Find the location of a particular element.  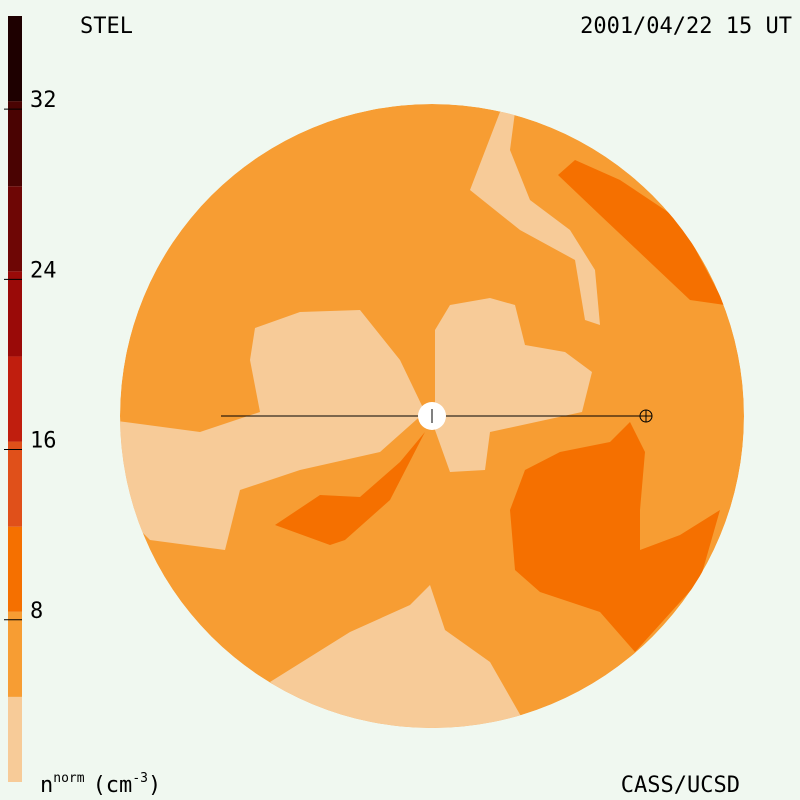

date-label: 2001/04/22 15 UT is located at coordinates (686, 26).